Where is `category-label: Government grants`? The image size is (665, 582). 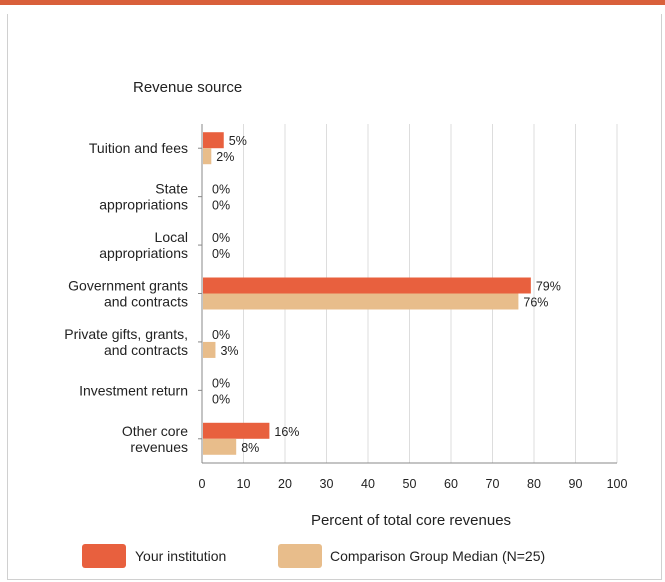
category-label: Government grants is located at coordinates (128, 286).